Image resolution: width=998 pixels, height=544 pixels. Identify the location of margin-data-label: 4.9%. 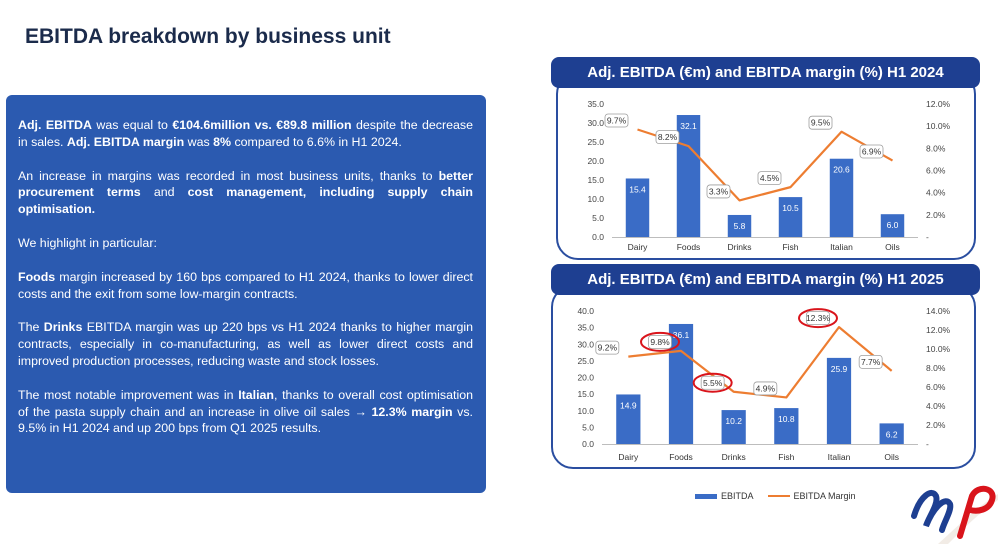
(766, 388).